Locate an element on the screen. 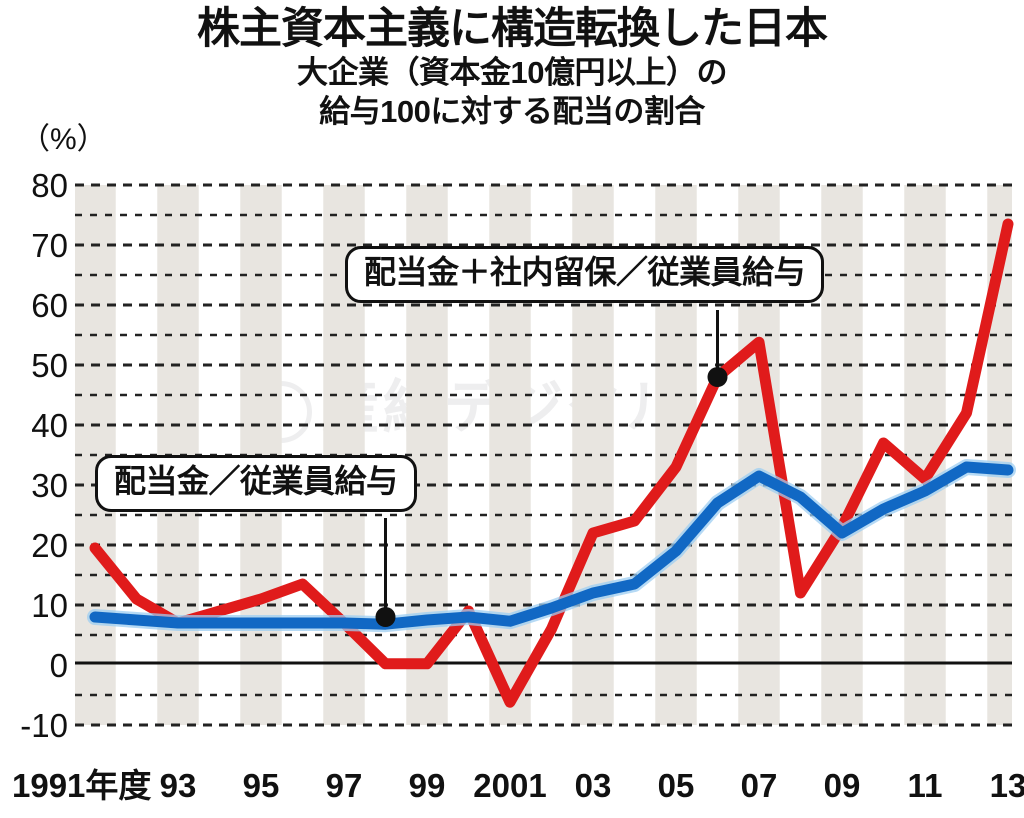 This screenshot has width=1024, height=818. page-title: 株主資本主義に構造転換した日本 is located at coordinates (512, 29).